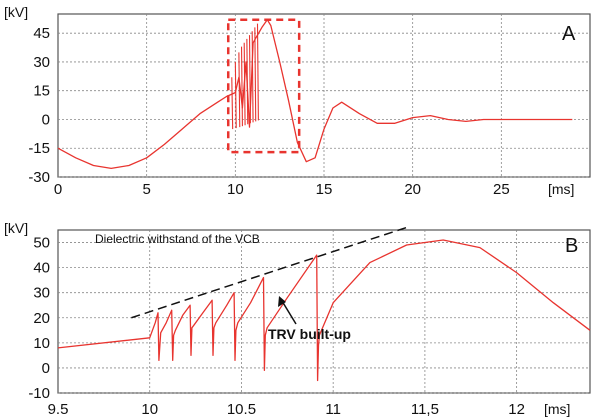 Image resolution: width=601 pixels, height=417 pixels. I want to click on chart-b-y-tick-label: 10, so click(41, 343).